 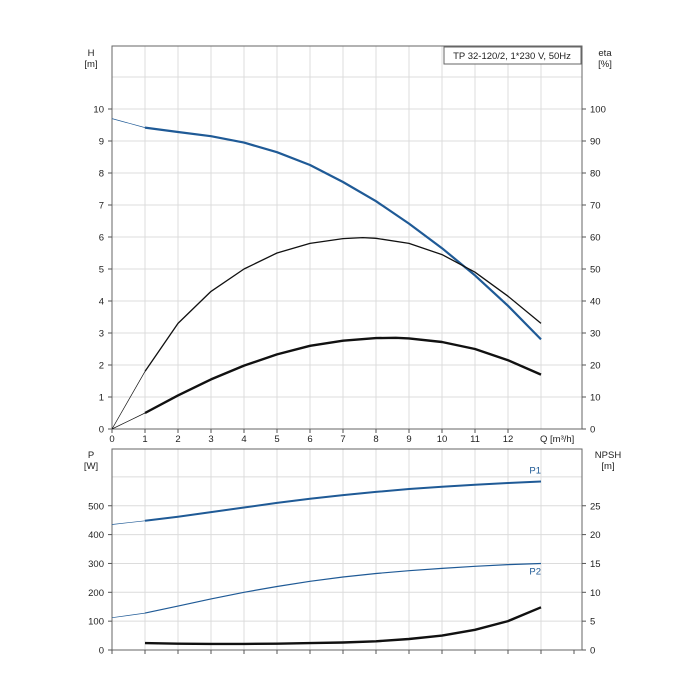 I want to click on eta-axis-label: eta, so click(x=605, y=53).